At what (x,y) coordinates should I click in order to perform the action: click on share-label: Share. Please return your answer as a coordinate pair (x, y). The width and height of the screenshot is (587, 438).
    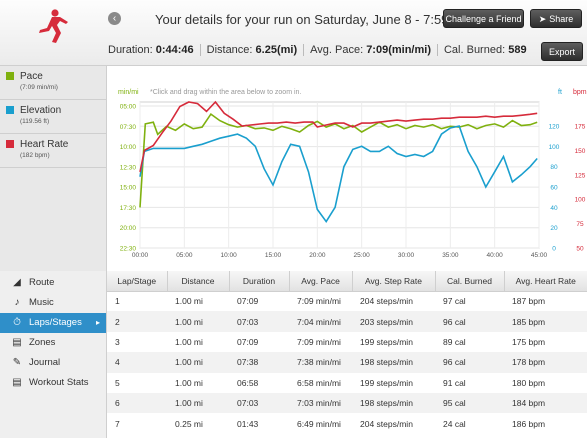
    Looking at the image, I should click on (561, 19).